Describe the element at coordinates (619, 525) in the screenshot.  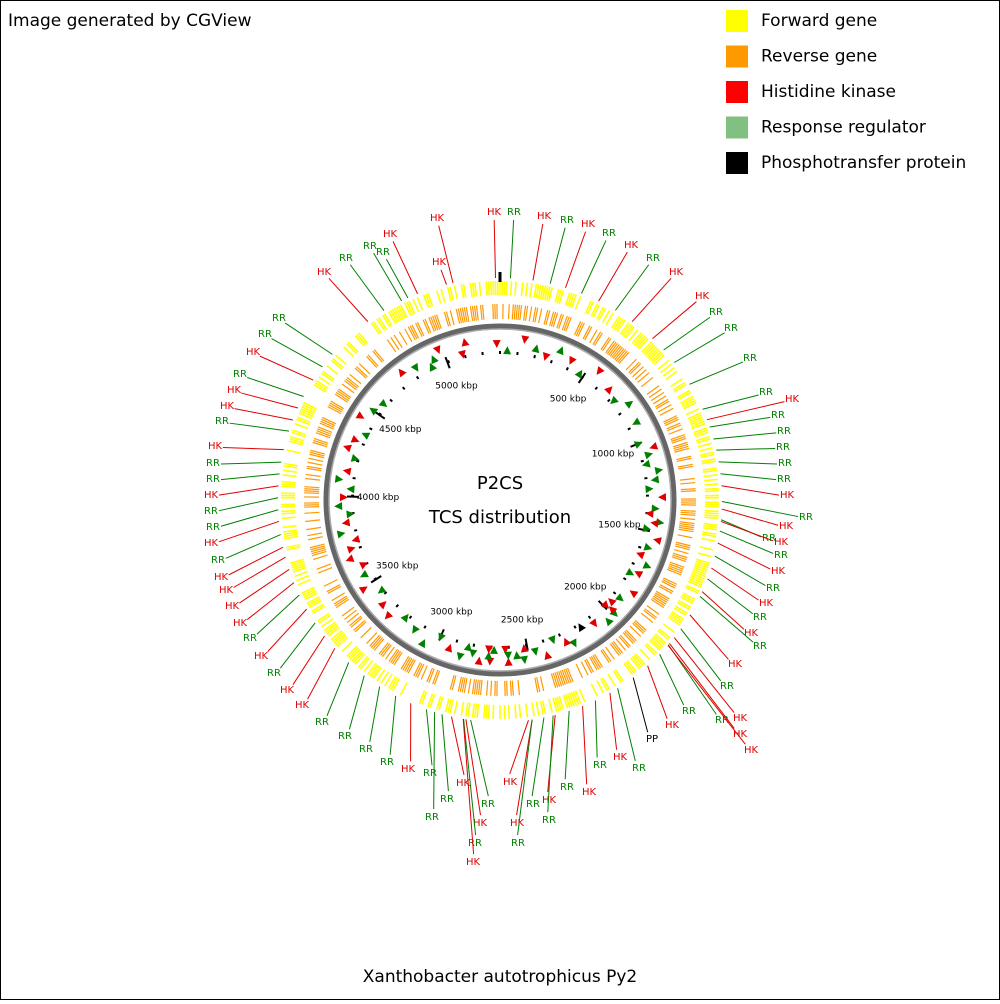
I see `tick-label: 1500 kbp` at that location.